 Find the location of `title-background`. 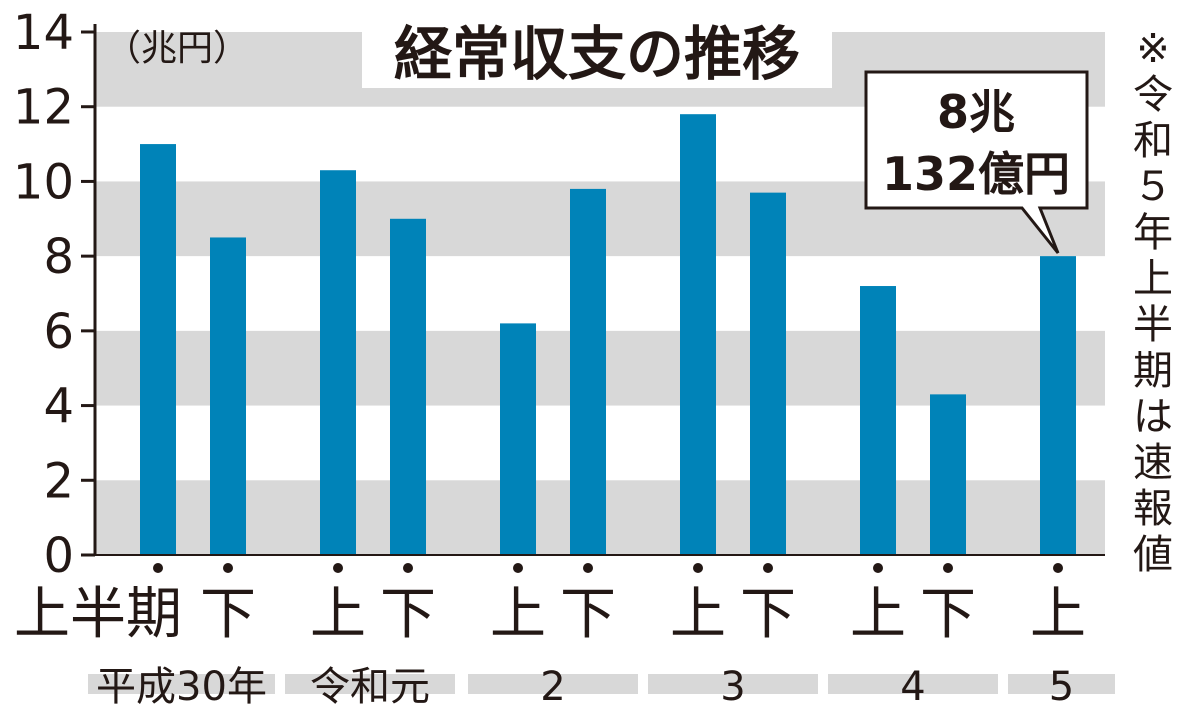

title-background is located at coordinates (597, 54).